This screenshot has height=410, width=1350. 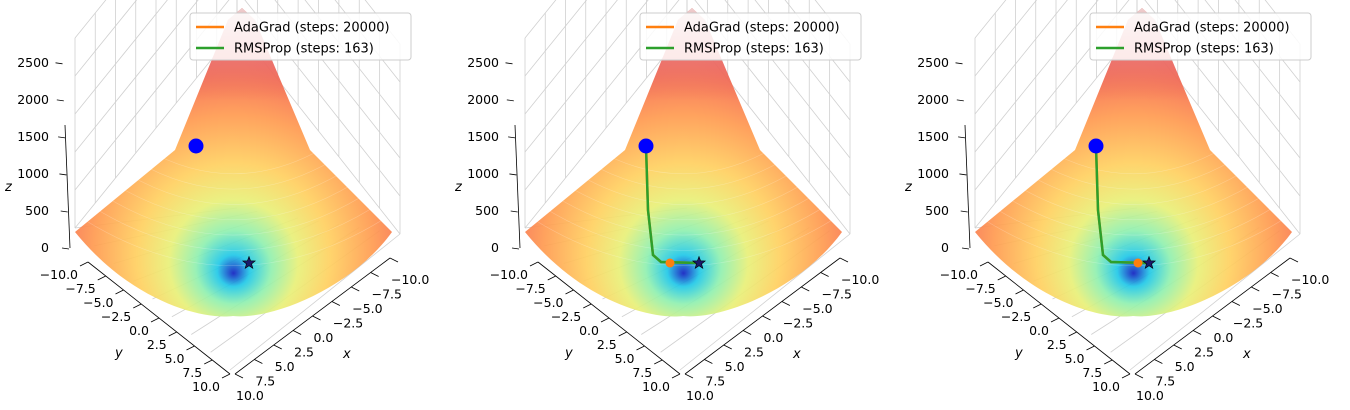 I want to click on z-tick-label: 1000, so click(x=933, y=173).